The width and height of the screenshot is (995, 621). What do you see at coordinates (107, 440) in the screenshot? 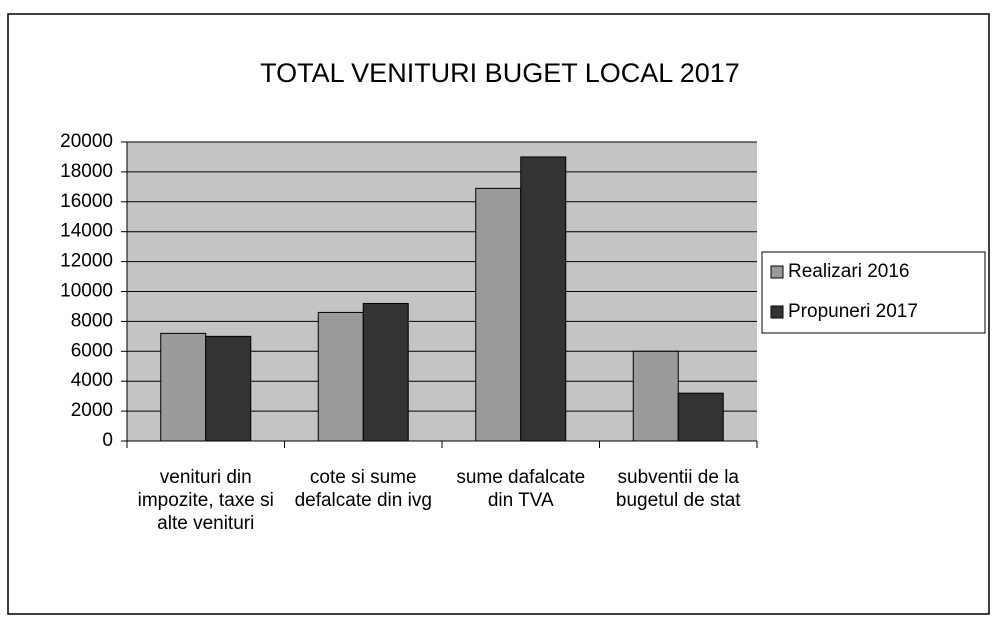
I see `y-tick-label: 0` at bounding box center [107, 440].